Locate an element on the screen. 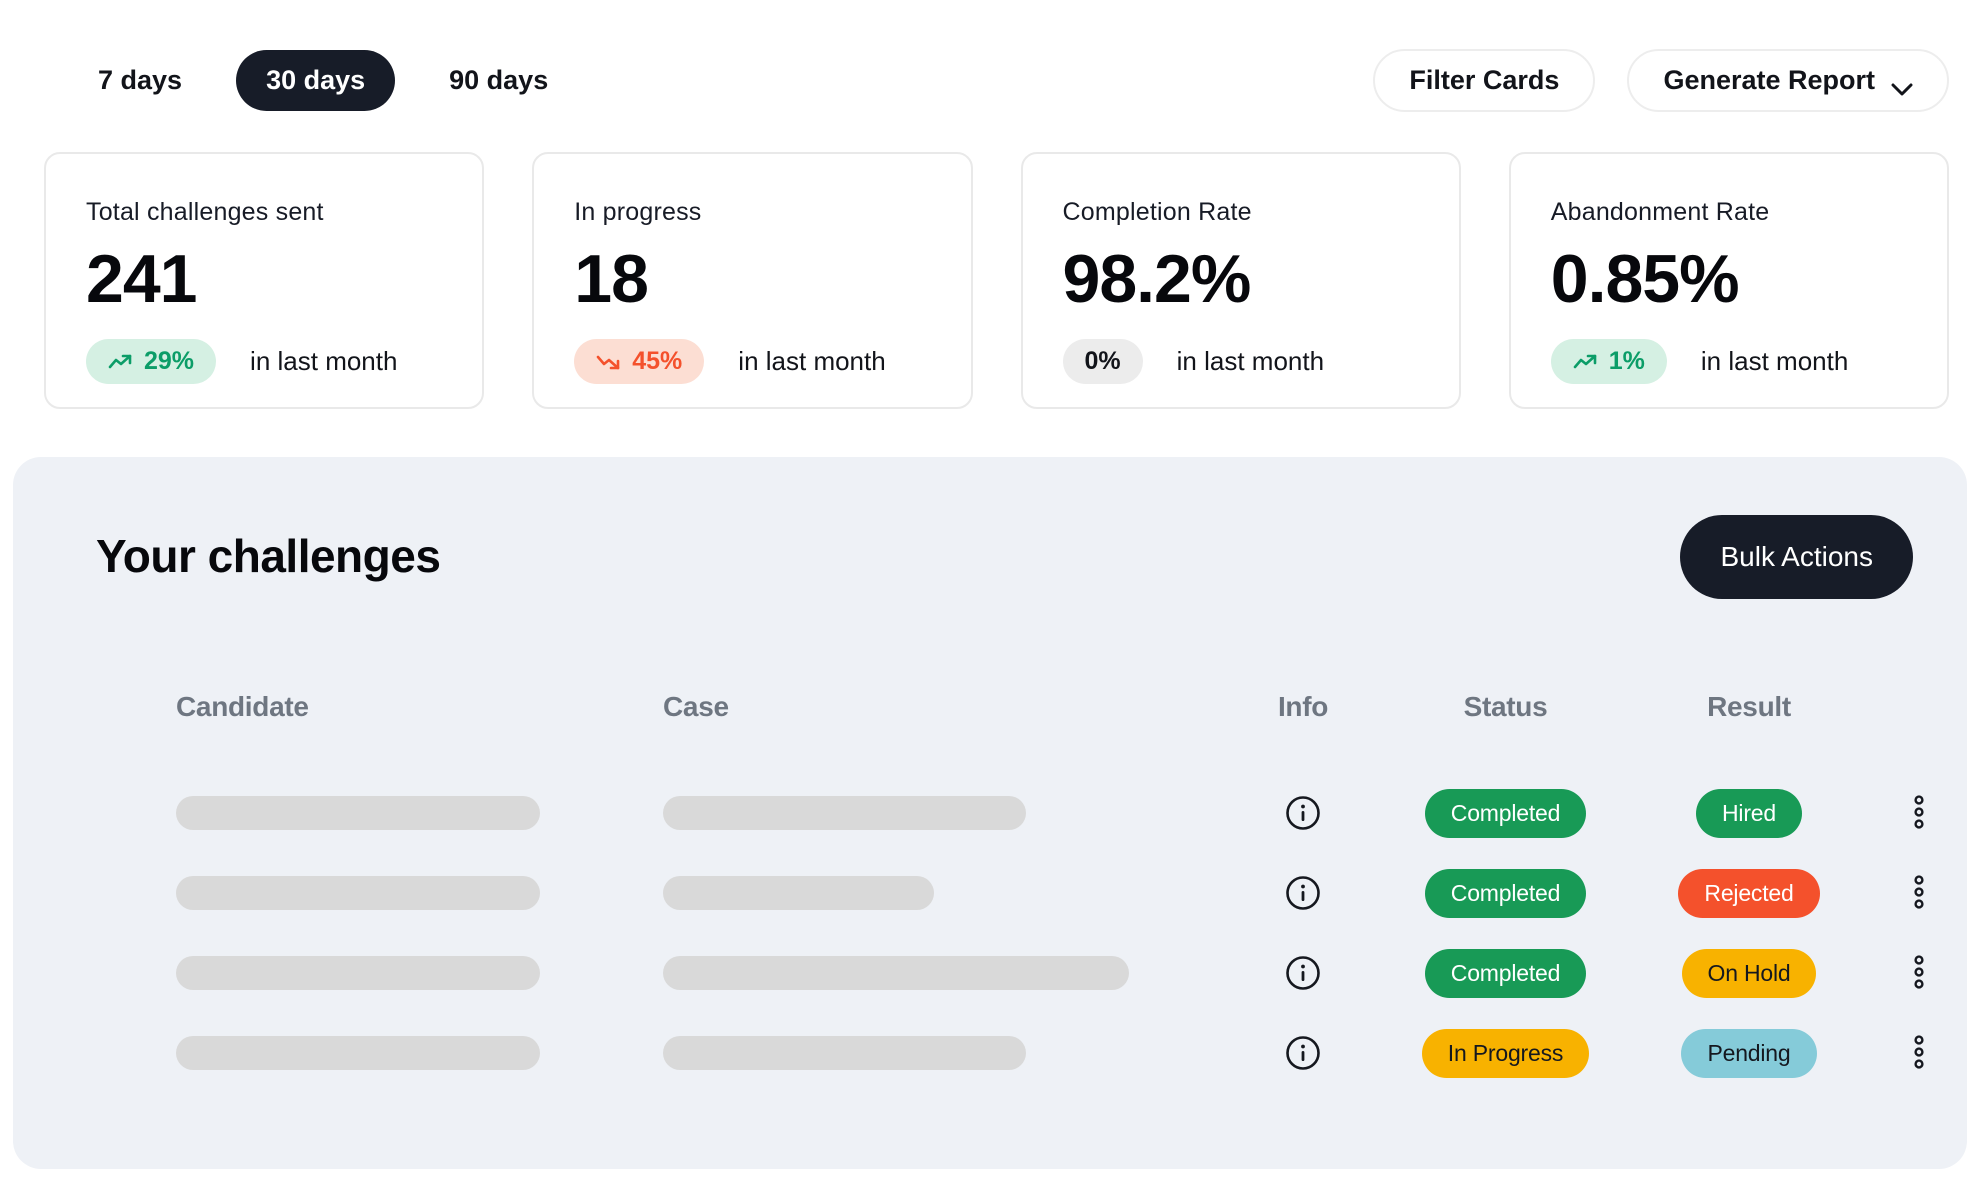 This screenshot has height=1184, width=1980. stat-card-title: Abandonment Rate is located at coordinates (1660, 212).